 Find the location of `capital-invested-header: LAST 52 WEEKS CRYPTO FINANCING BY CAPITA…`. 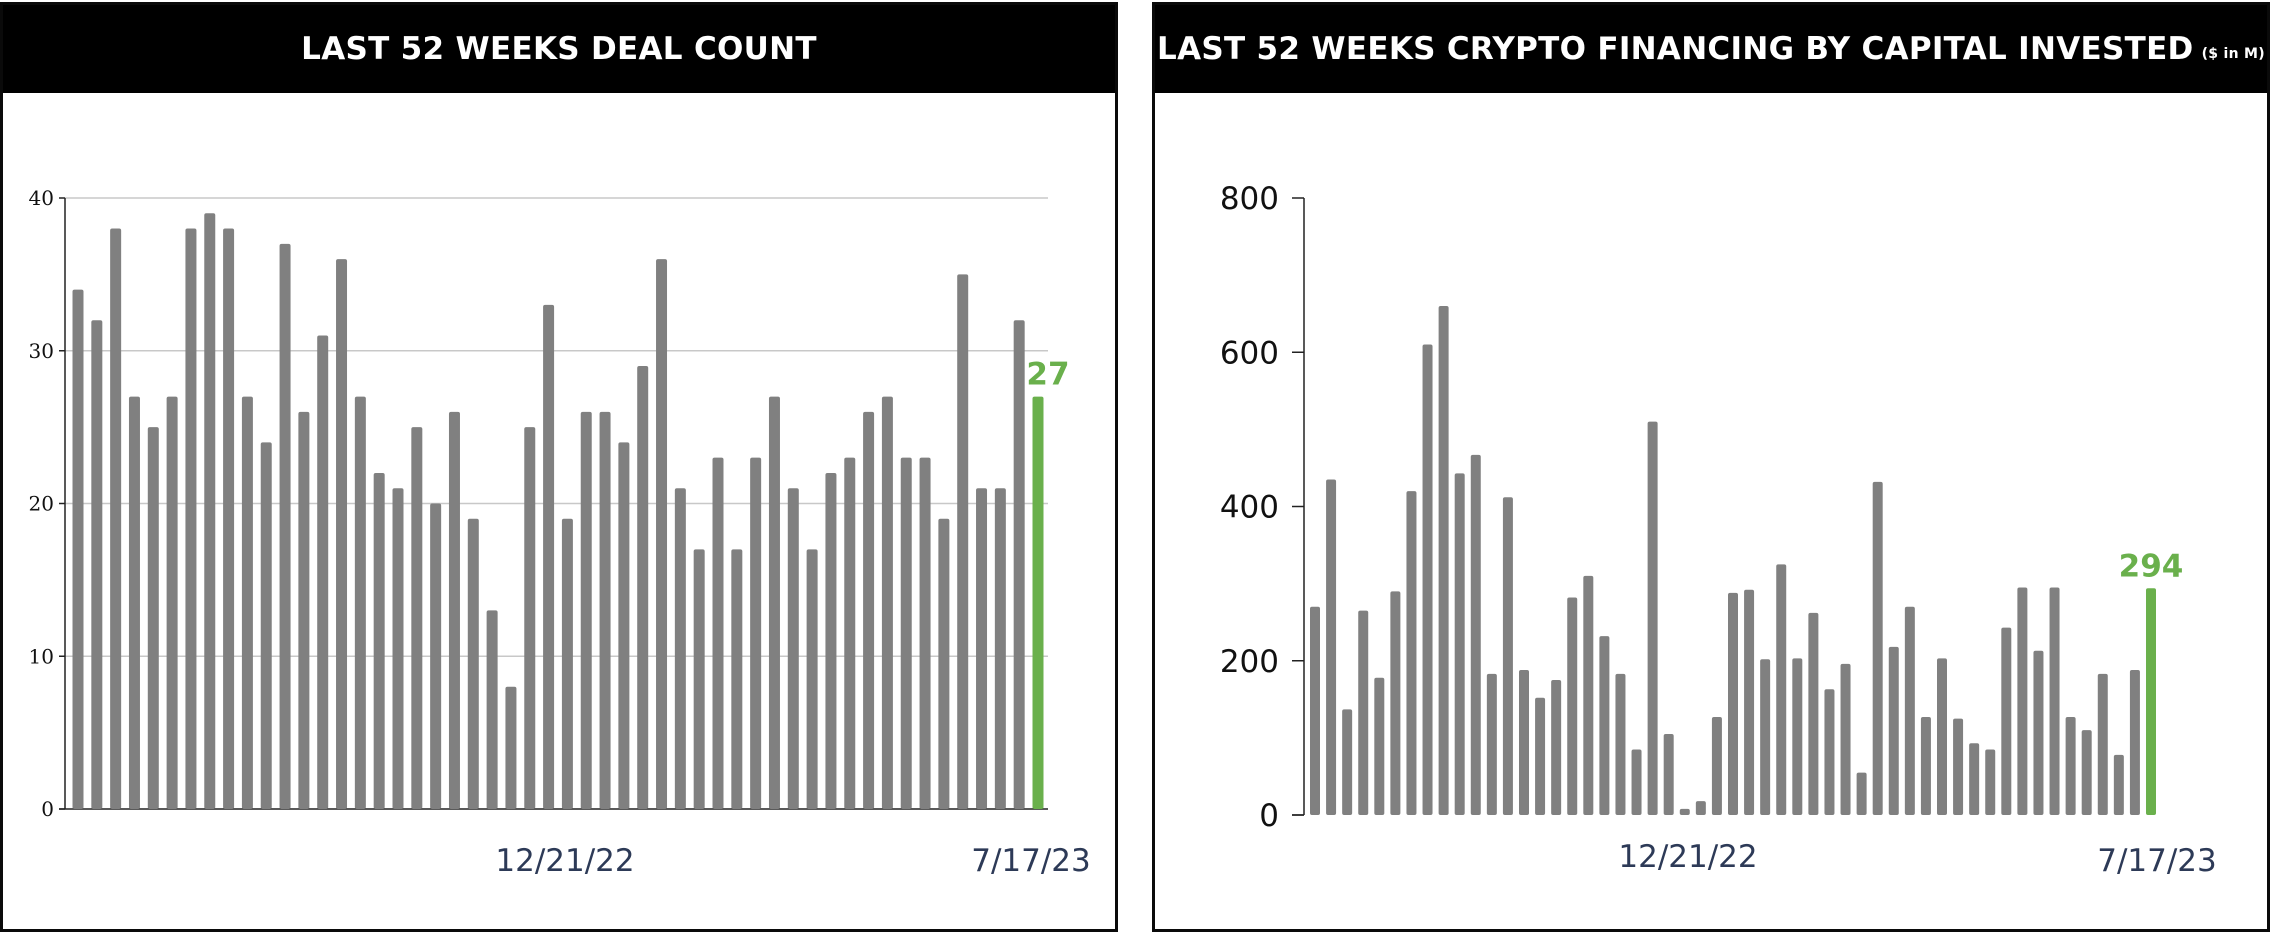

capital-invested-header: LAST 52 WEEKS CRYPTO FINANCING BY CAPITA… is located at coordinates (1711, 49).